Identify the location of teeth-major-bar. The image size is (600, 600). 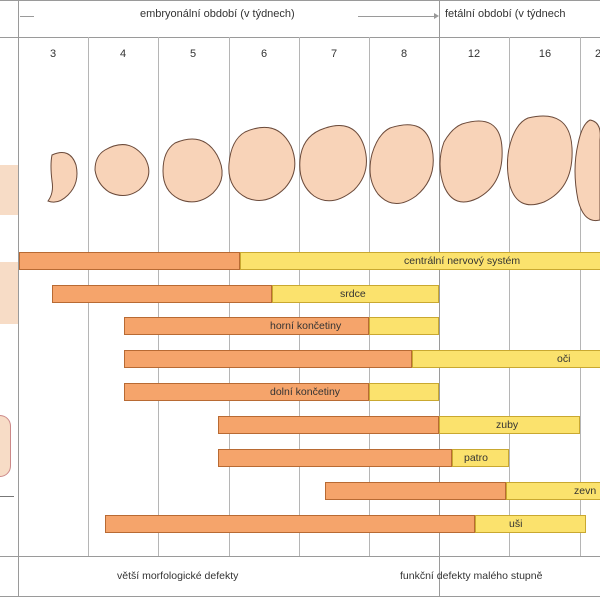
(328, 425).